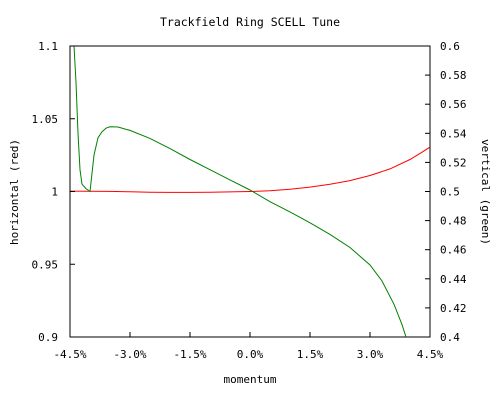  I want to click on y-right-tick-label: 0.4, so click(450, 337).